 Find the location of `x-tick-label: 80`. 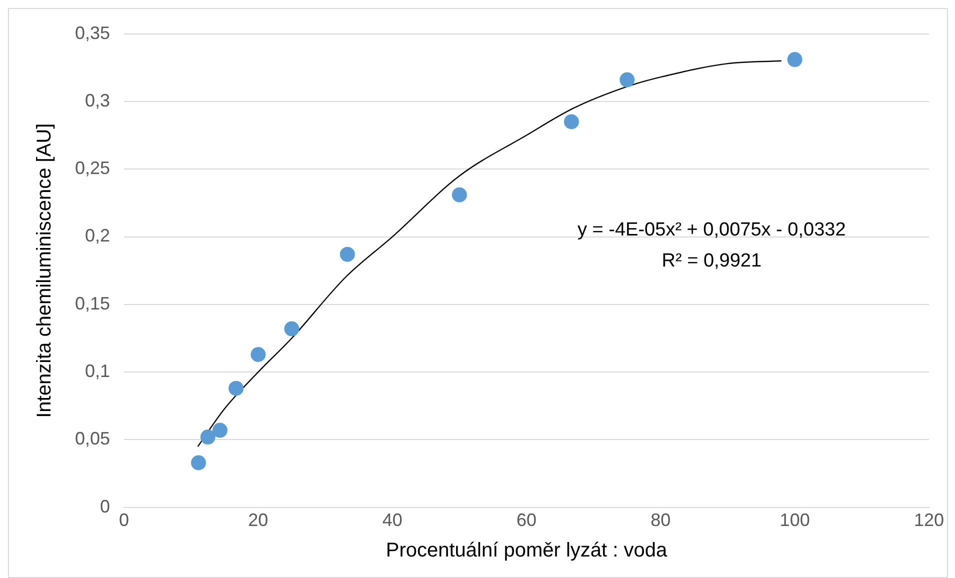

x-tick-label: 80 is located at coordinates (660, 520).